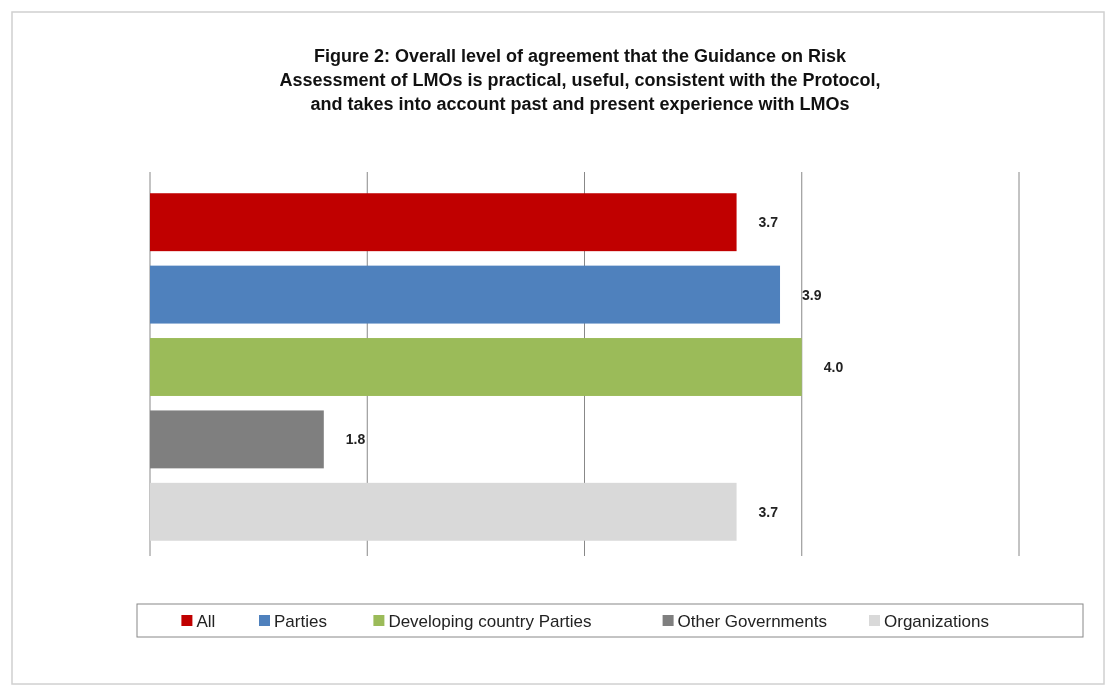 The image size is (1114, 690). Describe the element at coordinates (206, 621) in the screenshot. I see `legend-label: All` at that location.